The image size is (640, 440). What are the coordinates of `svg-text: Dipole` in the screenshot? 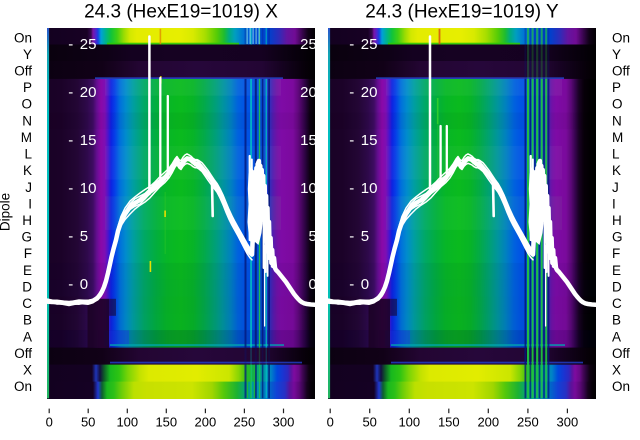 It's located at (6, 212).